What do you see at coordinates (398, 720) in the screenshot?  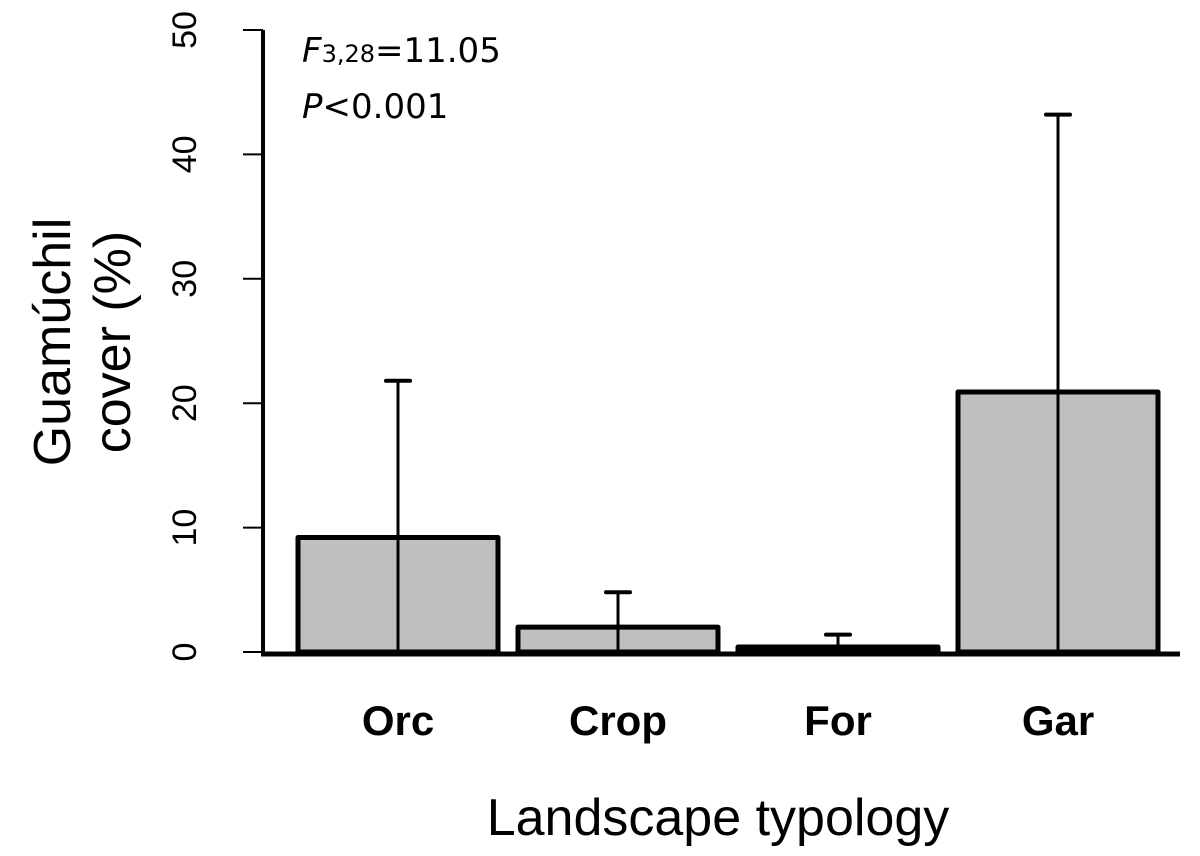 I see `x-tick-label-orc: Orc` at bounding box center [398, 720].